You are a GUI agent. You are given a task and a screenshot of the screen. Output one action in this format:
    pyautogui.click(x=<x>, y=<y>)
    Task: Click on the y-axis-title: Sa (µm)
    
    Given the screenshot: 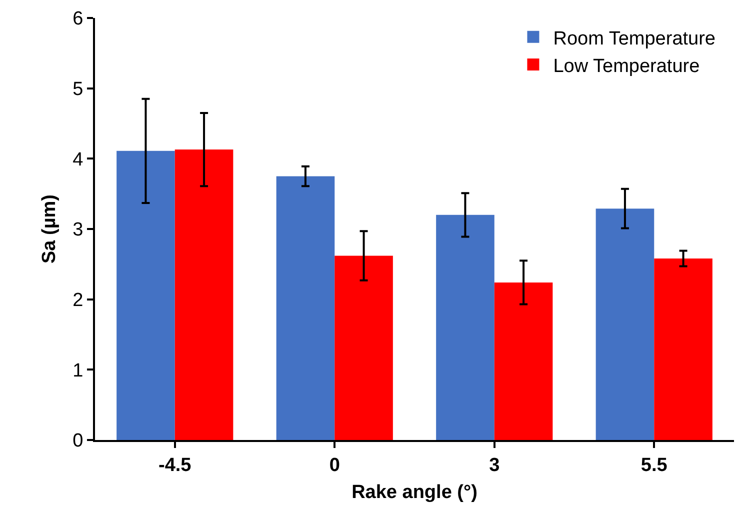 What is the action you would take?
    pyautogui.click(x=49, y=229)
    